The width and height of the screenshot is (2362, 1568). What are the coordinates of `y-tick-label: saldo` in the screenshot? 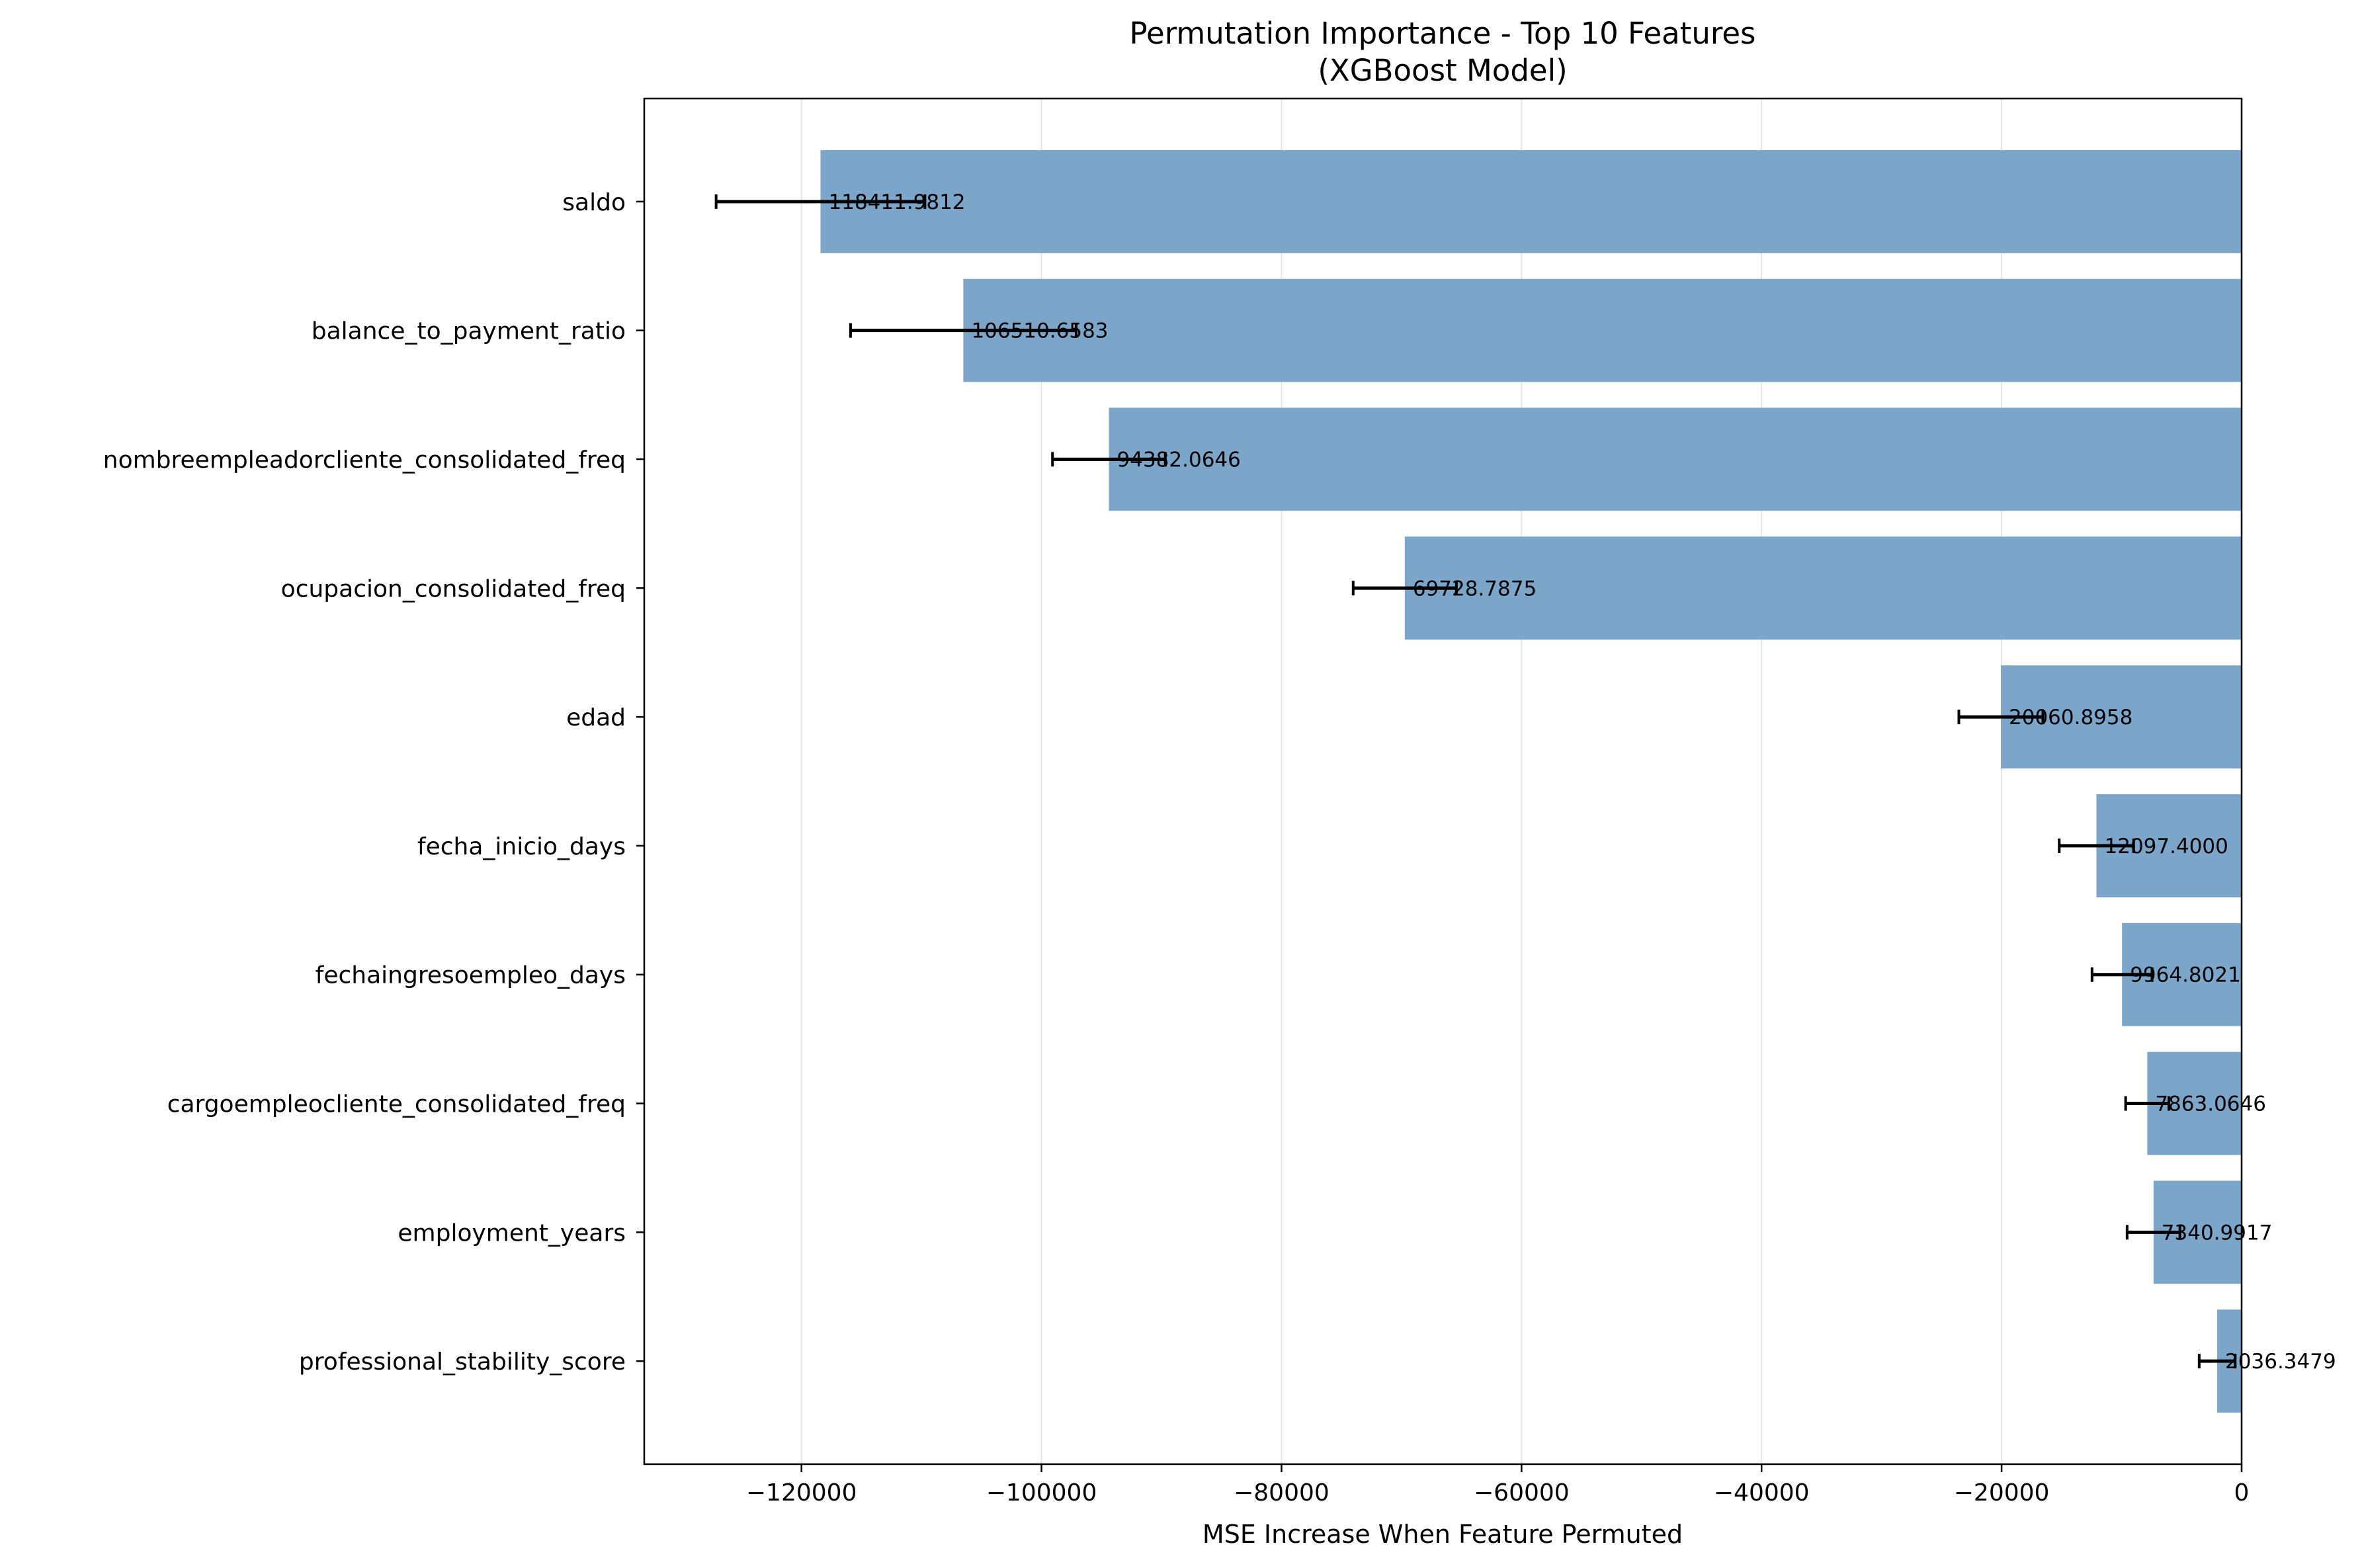 It's located at (594, 202).